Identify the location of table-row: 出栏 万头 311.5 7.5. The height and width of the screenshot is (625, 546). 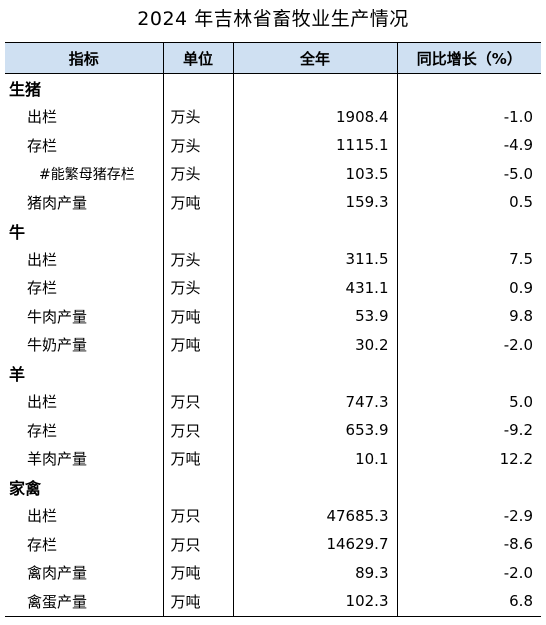
(273, 259).